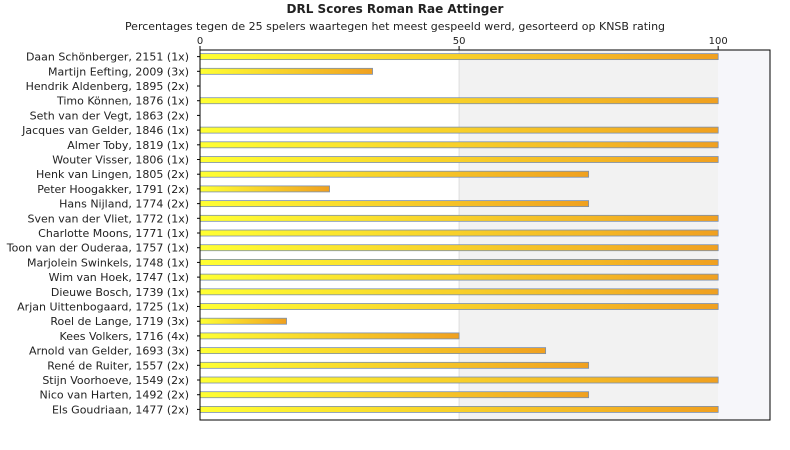 The width and height of the screenshot is (790, 450). I want to click on category-label: Hendrik Aldenberg, 1895 (2x), so click(107, 86).